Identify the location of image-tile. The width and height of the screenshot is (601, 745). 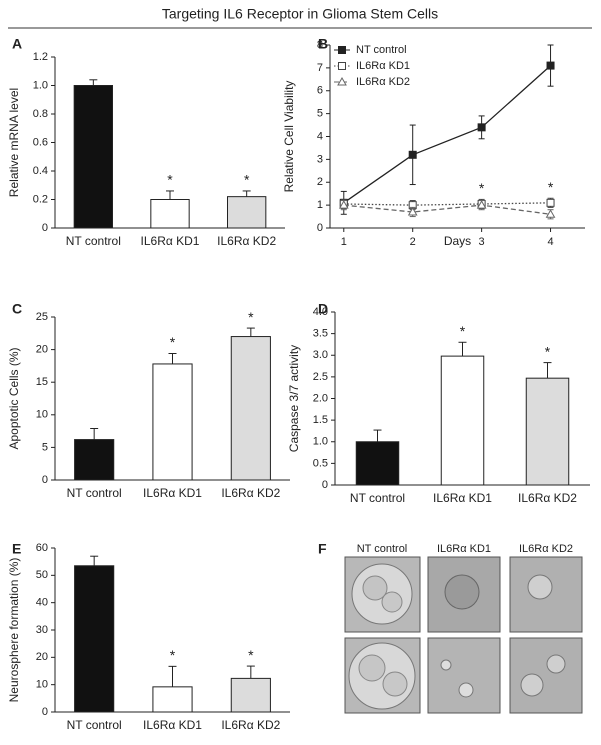
(546, 675).